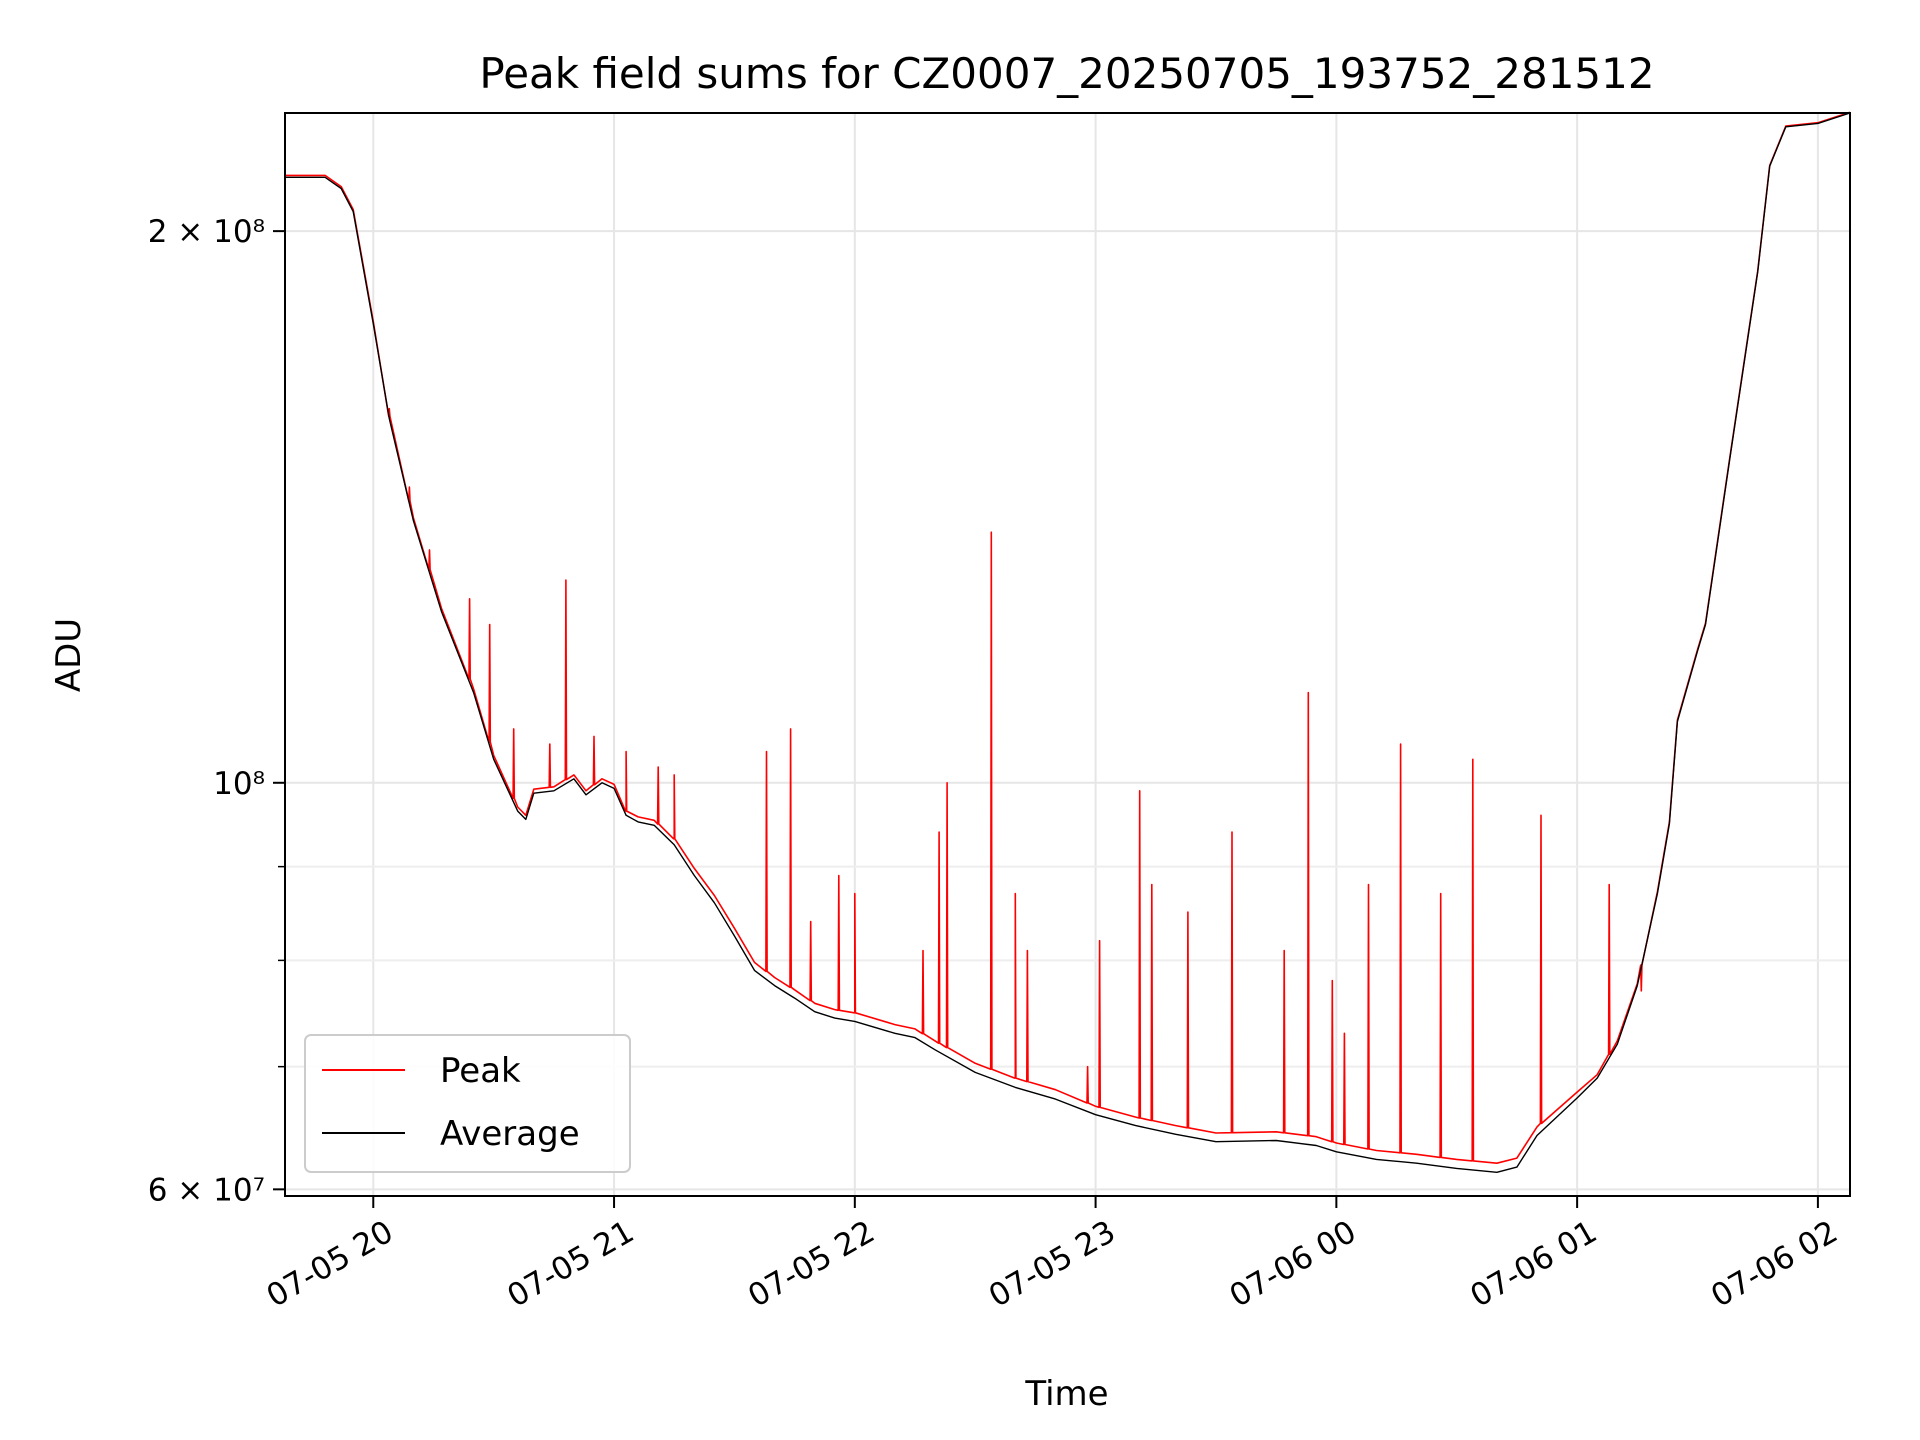 This screenshot has height=1440, width=1920. What do you see at coordinates (480, 1071) in the screenshot?
I see `legend-label-peak: Peak` at bounding box center [480, 1071].